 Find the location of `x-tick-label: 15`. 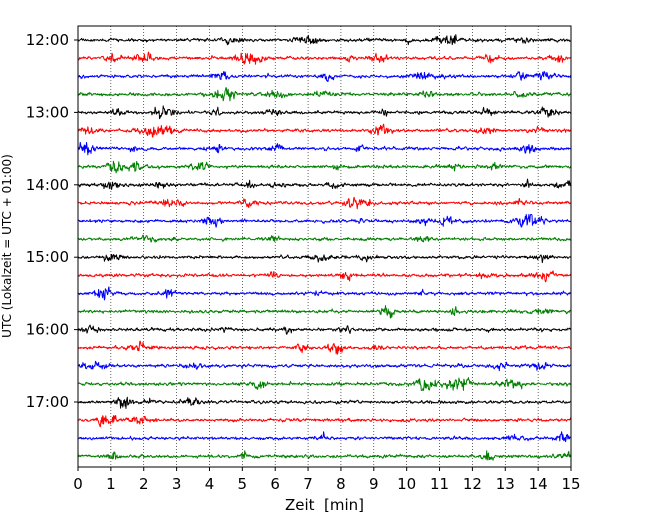

x-tick-label: 15 is located at coordinates (570, 484).